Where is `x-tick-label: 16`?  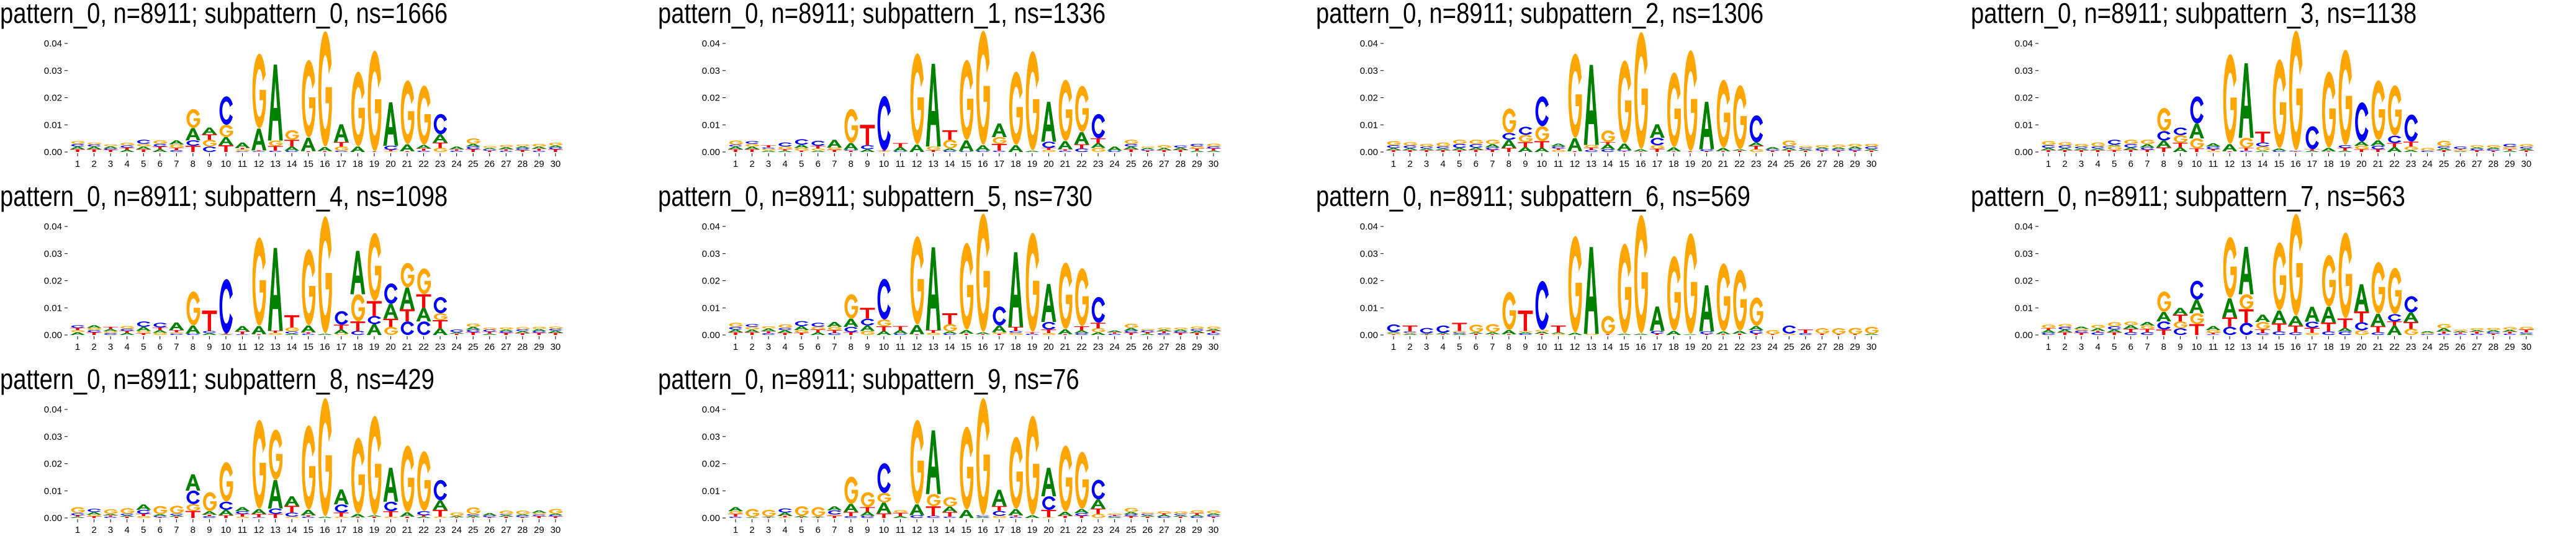 x-tick-label: 16 is located at coordinates (2295, 347).